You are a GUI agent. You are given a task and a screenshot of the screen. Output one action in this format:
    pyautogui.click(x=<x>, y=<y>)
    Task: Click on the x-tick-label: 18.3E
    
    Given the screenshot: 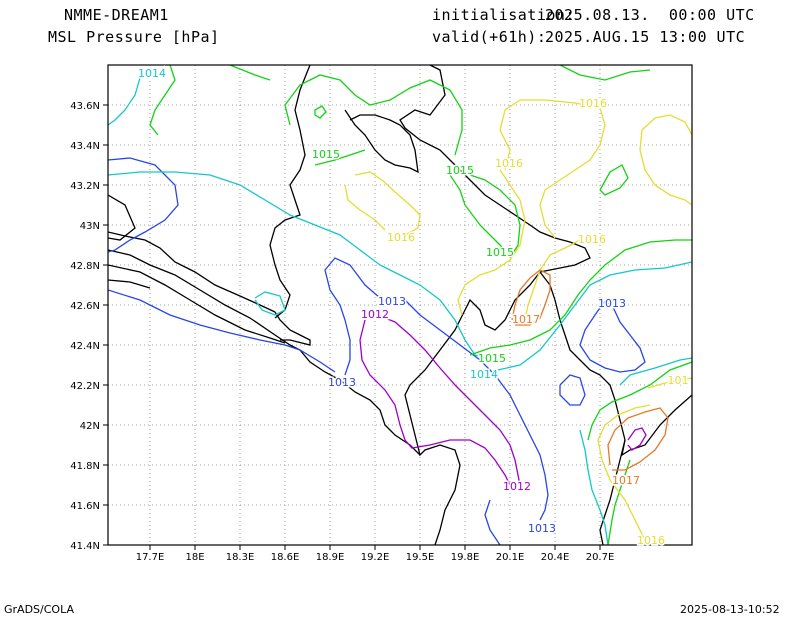 What is the action you would take?
    pyautogui.click(x=240, y=557)
    